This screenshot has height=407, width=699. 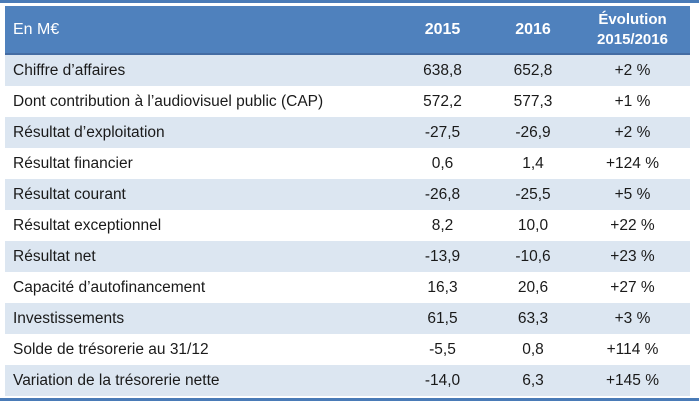 What do you see at coordinates (347, 256) in the screenshot?
I see `table-row-resultat-net: Résultat net -13,9 -10,6 +23 %` at bounding box center [347, 256].